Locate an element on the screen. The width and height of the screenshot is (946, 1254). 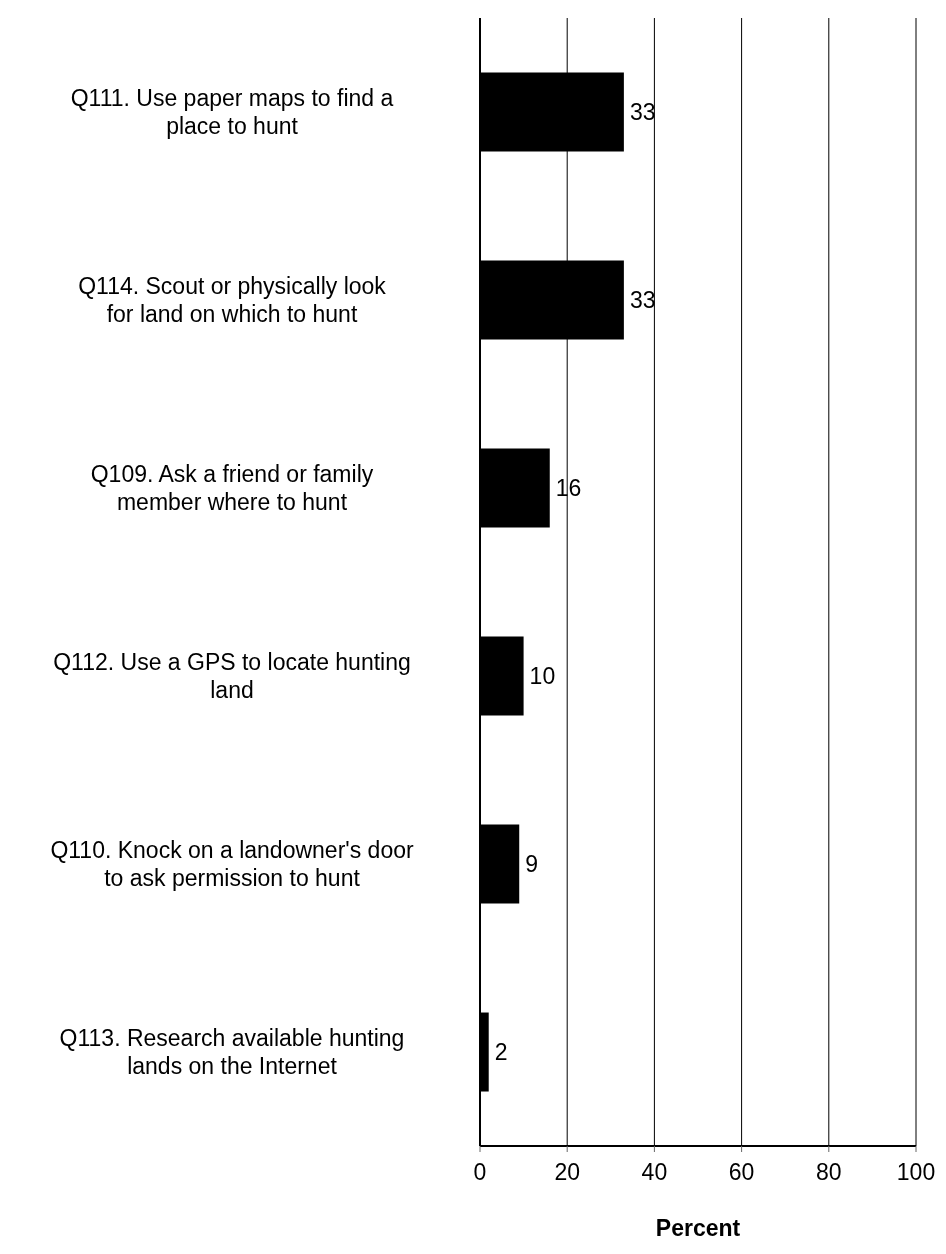
x-tick-label: 100 is located at coordinates (916, 1172).